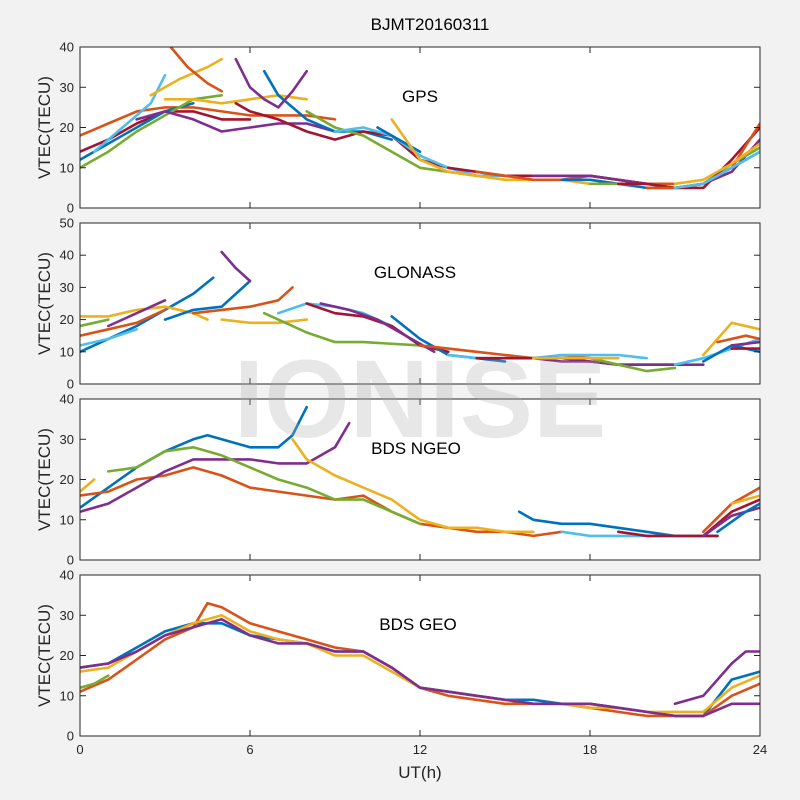 The image size is (800, 800). Describe the element at coordinates (79, 749) in the screenshot. I see `x-tick-label: 0` at that location.